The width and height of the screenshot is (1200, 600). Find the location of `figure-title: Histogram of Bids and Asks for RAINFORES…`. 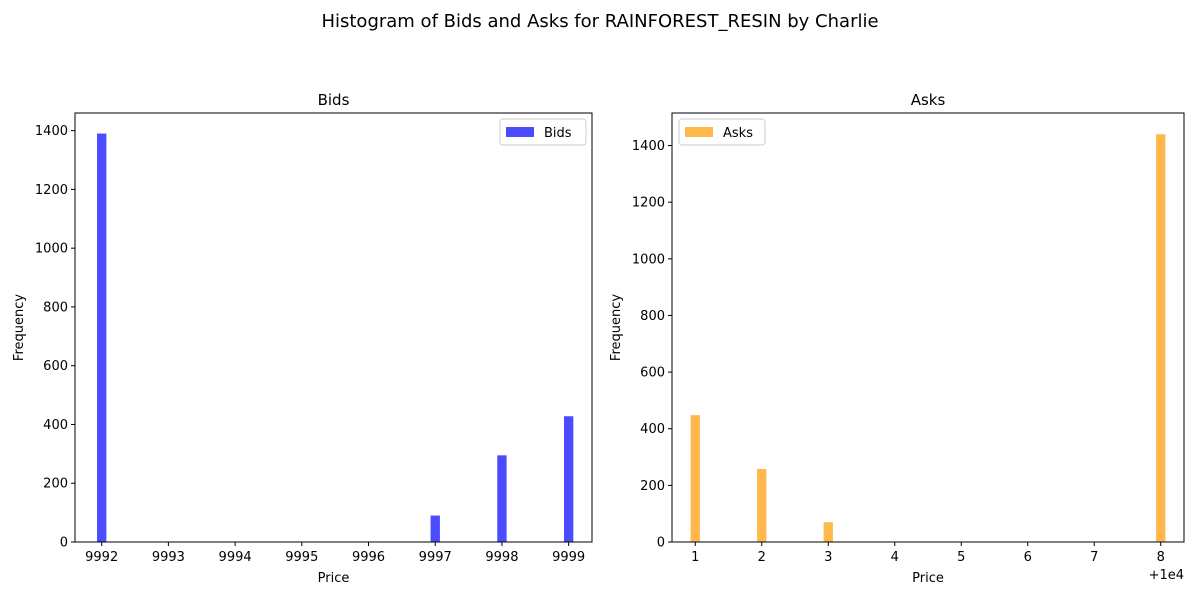

figure-title: Histogram of Bids and Asks for RAINFORES… is located at coordinates (599, 21).